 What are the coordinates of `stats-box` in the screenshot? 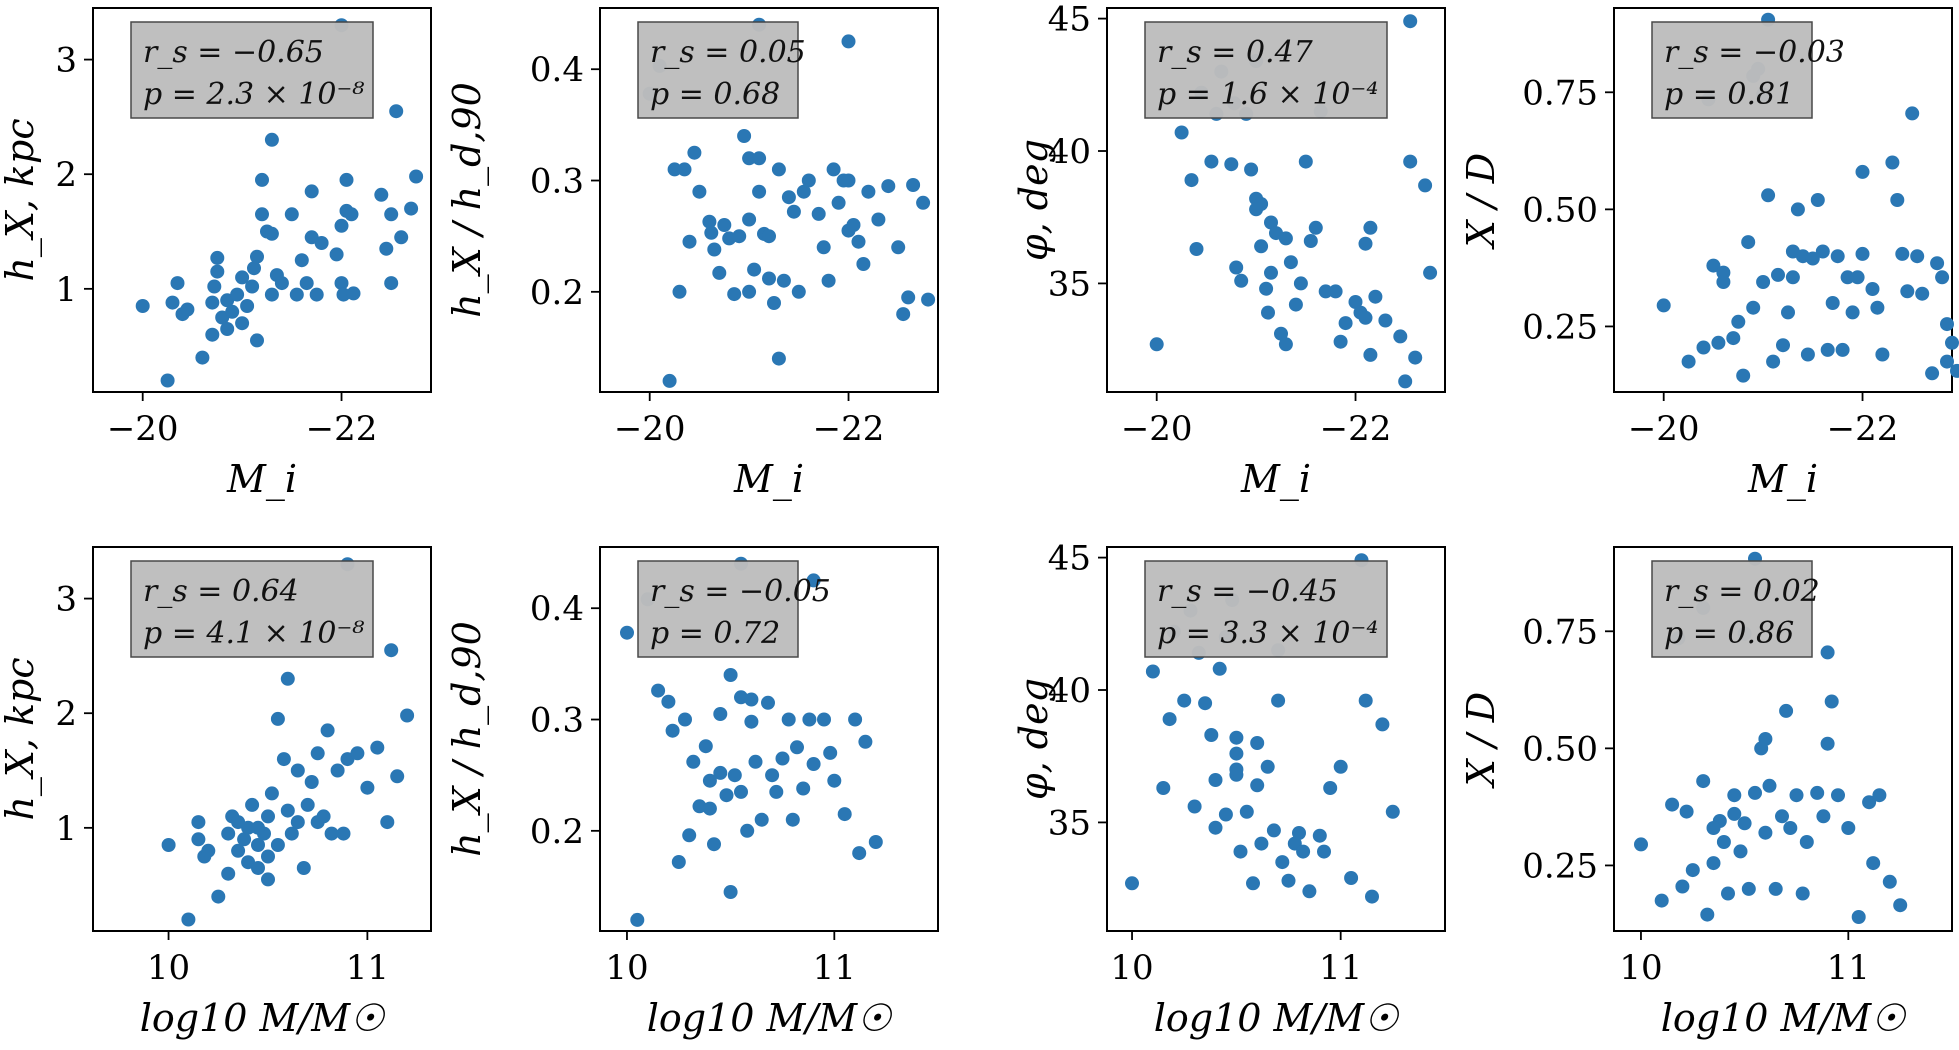 It's located at (718, 70).